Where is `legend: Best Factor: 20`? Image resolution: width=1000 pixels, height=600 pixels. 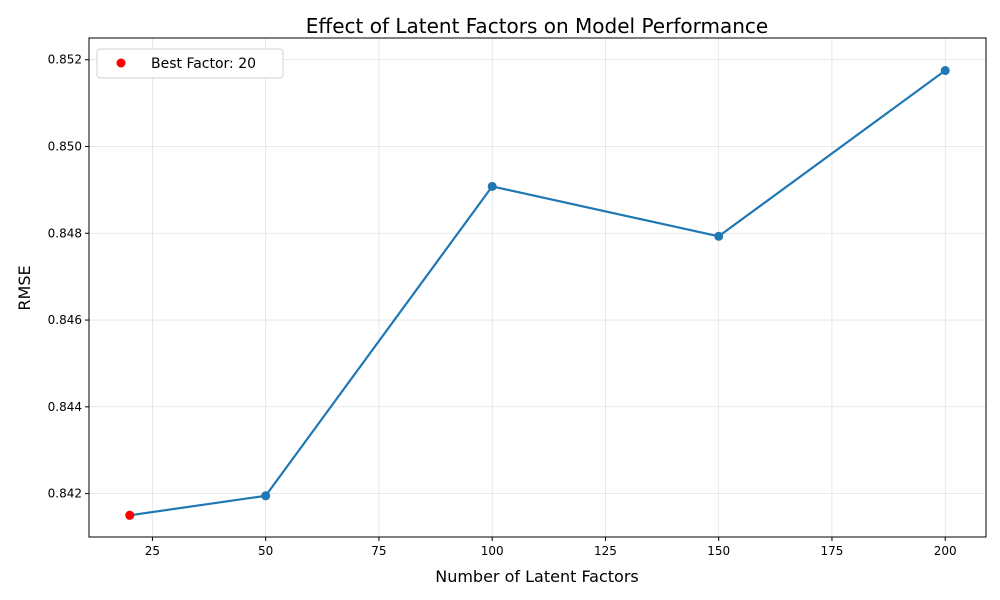
legend: Best Factor: 20 is located at coordinates (190, 63).